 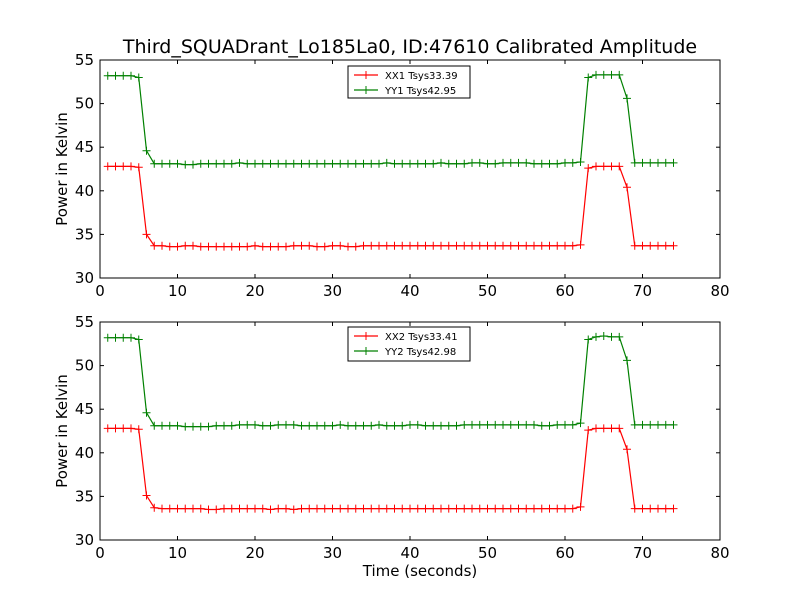 I want to click on x-tick-label: 50, so click(x=487, y=553).